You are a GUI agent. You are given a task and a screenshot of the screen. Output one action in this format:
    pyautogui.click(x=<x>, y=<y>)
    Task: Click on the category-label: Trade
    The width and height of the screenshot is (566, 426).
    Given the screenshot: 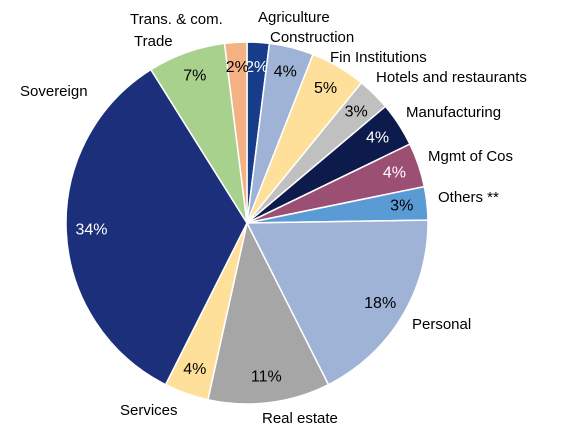 What is the action you would take?
    pyautogui.click(x=153, y=41)
    